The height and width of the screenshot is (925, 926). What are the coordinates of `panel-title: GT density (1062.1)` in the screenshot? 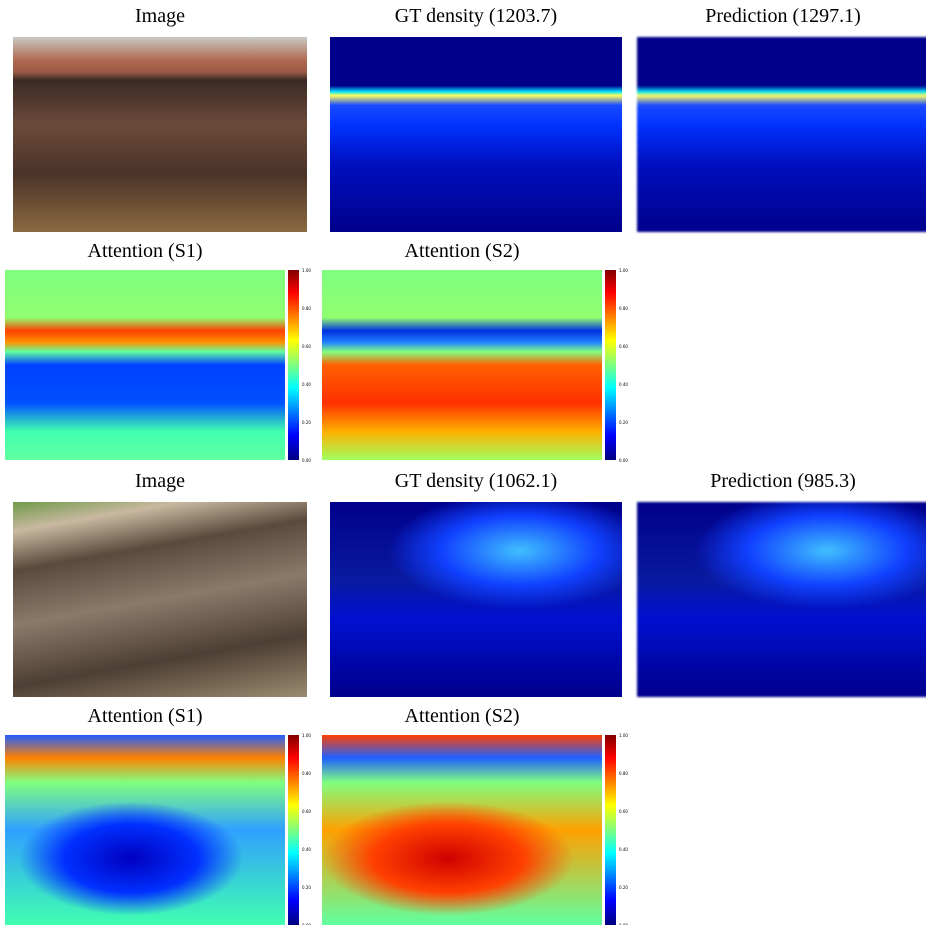 It's located at (476, 481).